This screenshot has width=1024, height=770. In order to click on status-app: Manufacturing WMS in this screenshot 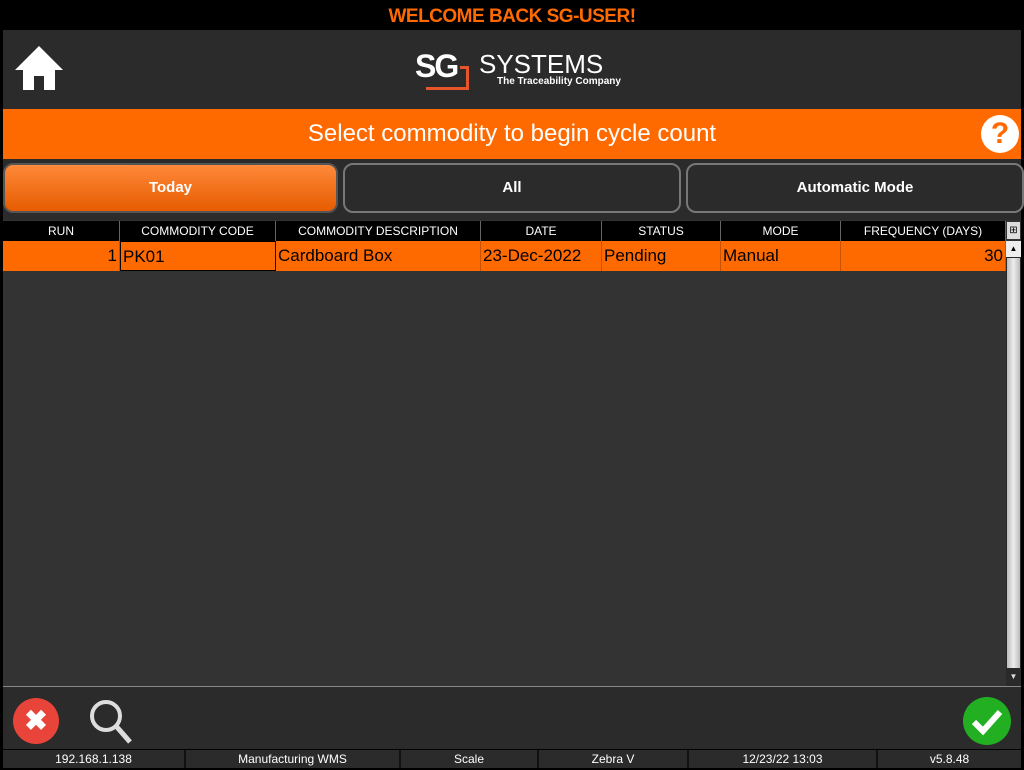, I will do `click(293, 759)`.